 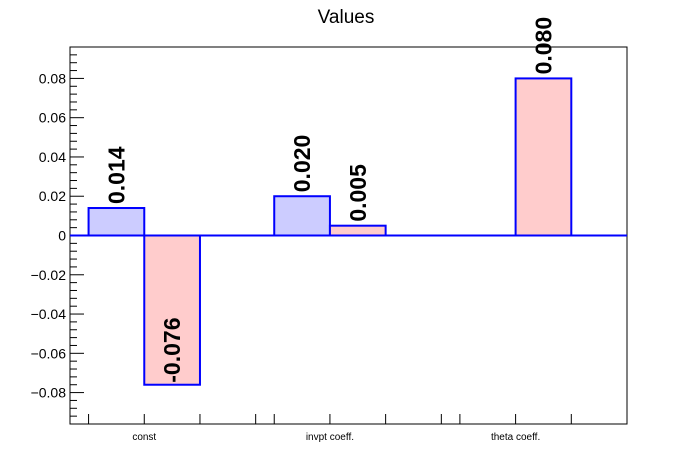 I want to click on y-tick-label: −0.04, so click(x=49, y=314).